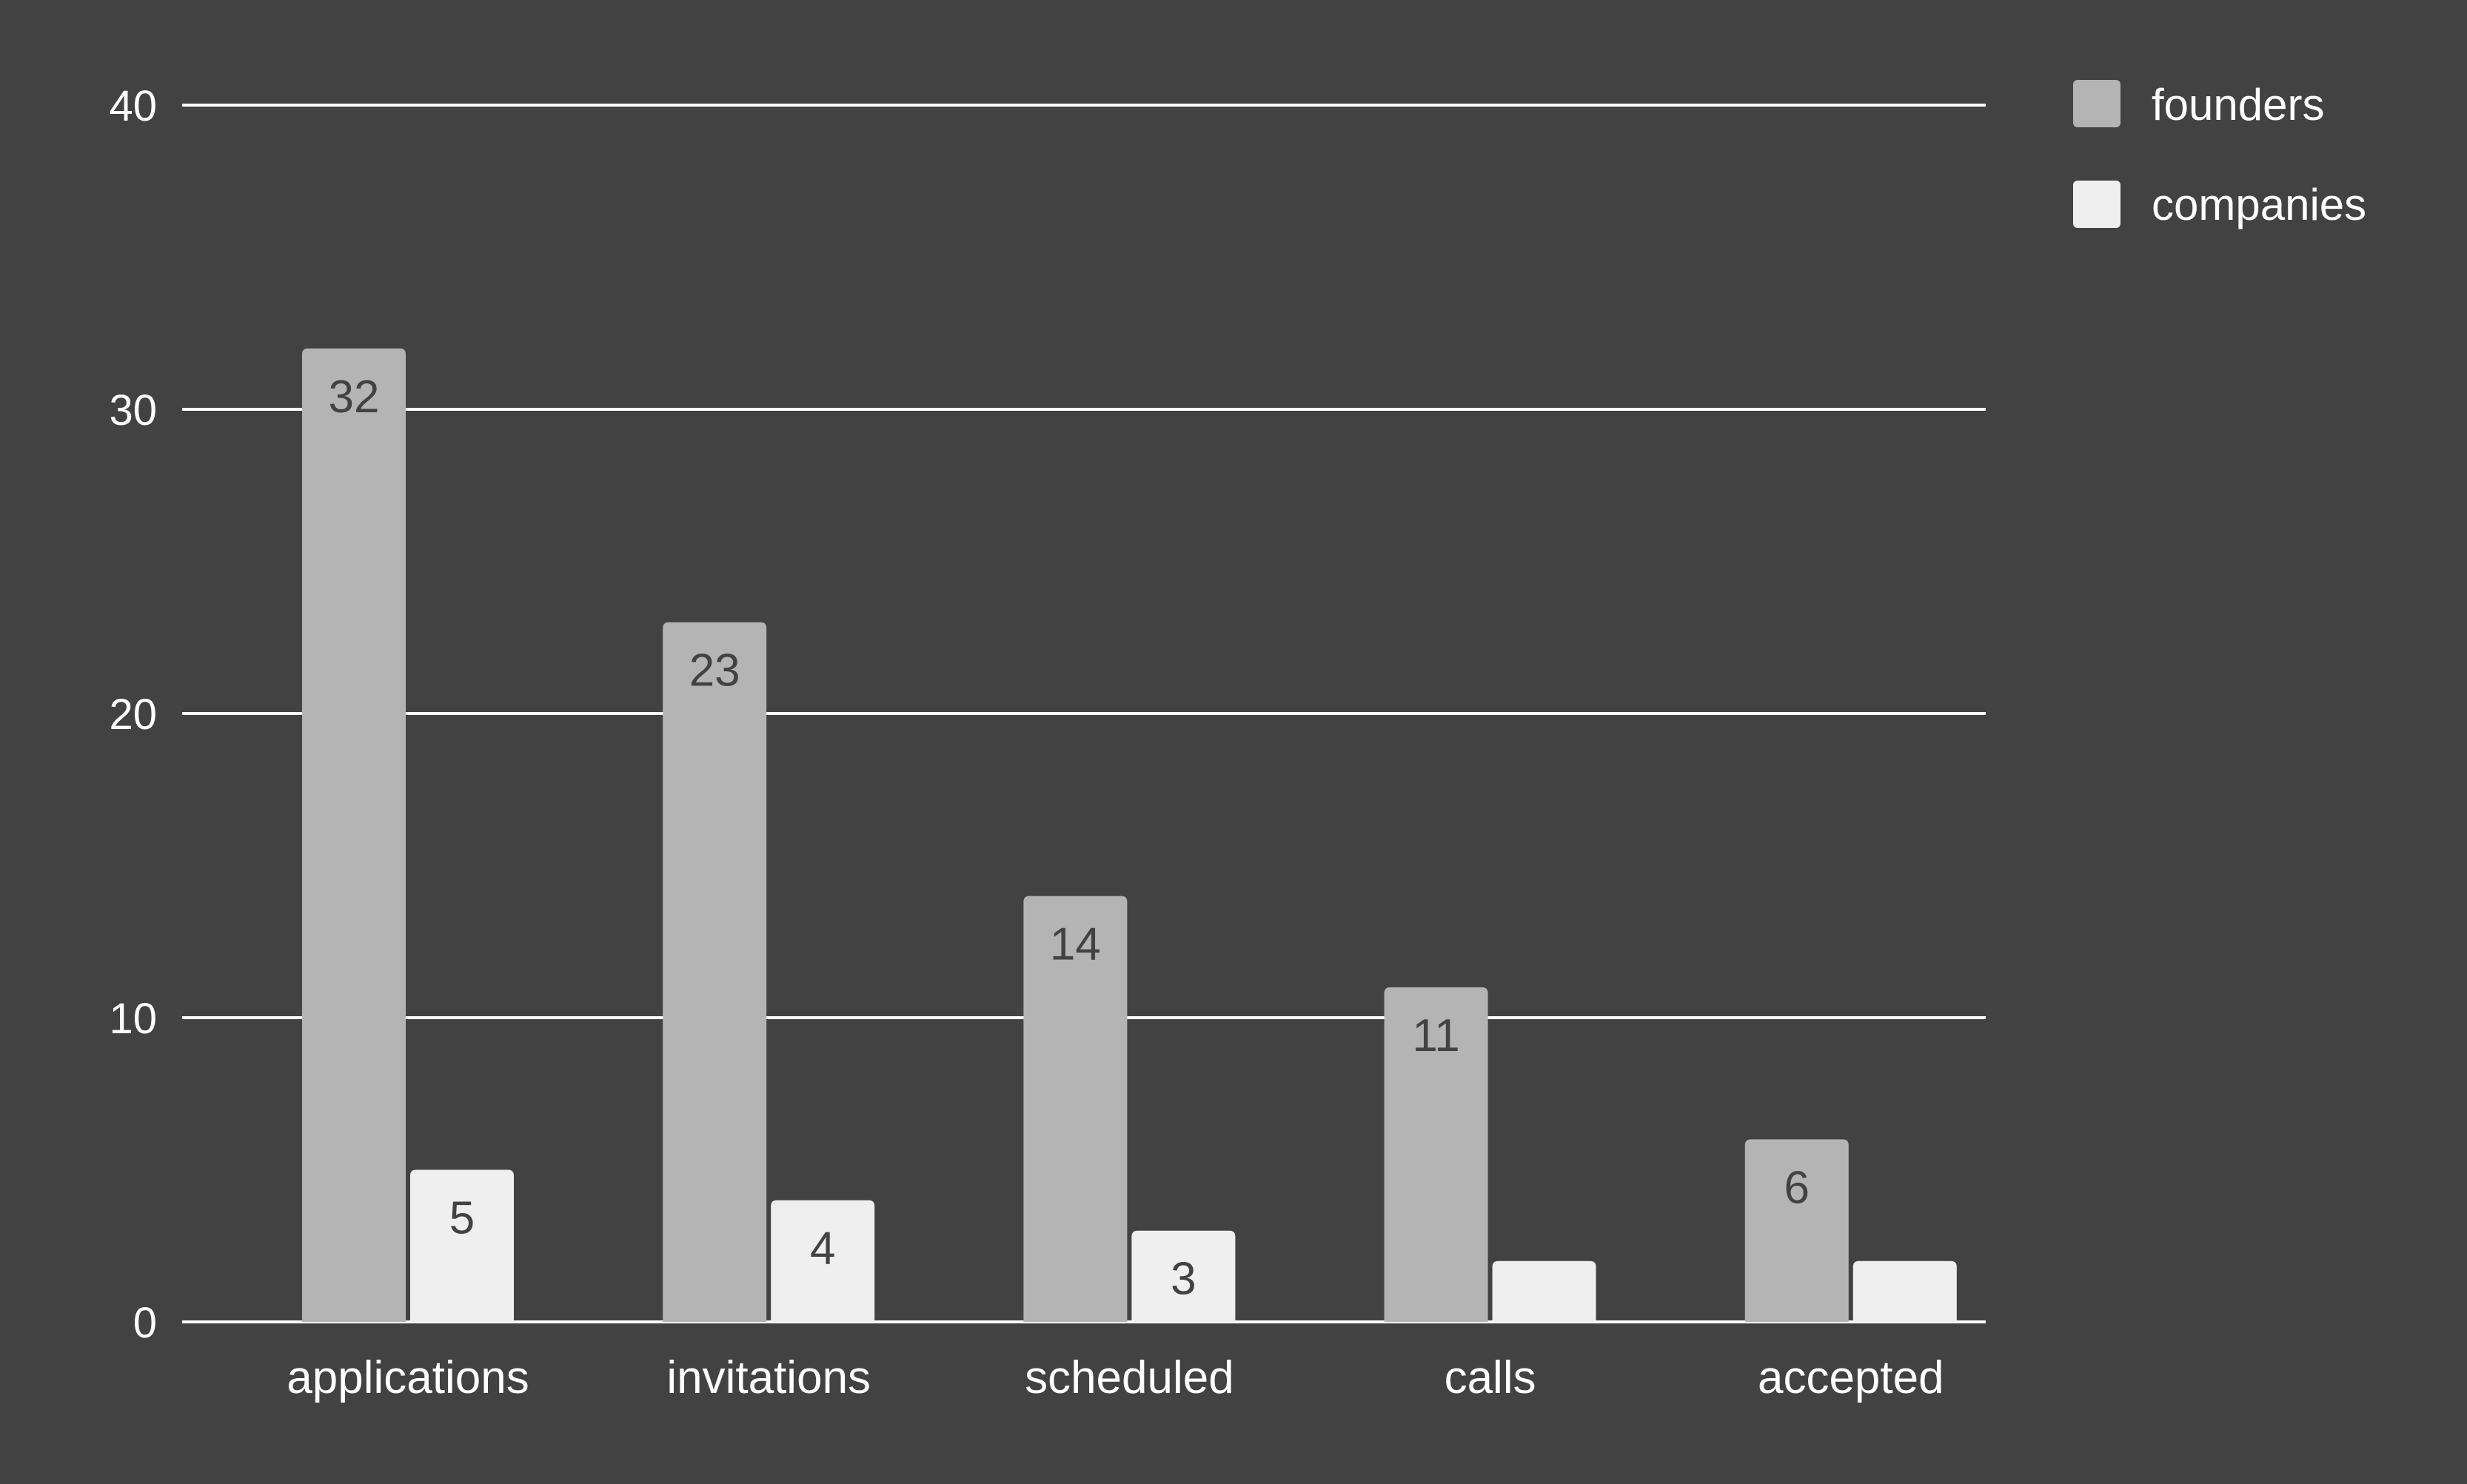  What do you see at coordinates (354, 835) in the screenshot?
I see `bar-founders-applications` at bounding box center [354, 835].